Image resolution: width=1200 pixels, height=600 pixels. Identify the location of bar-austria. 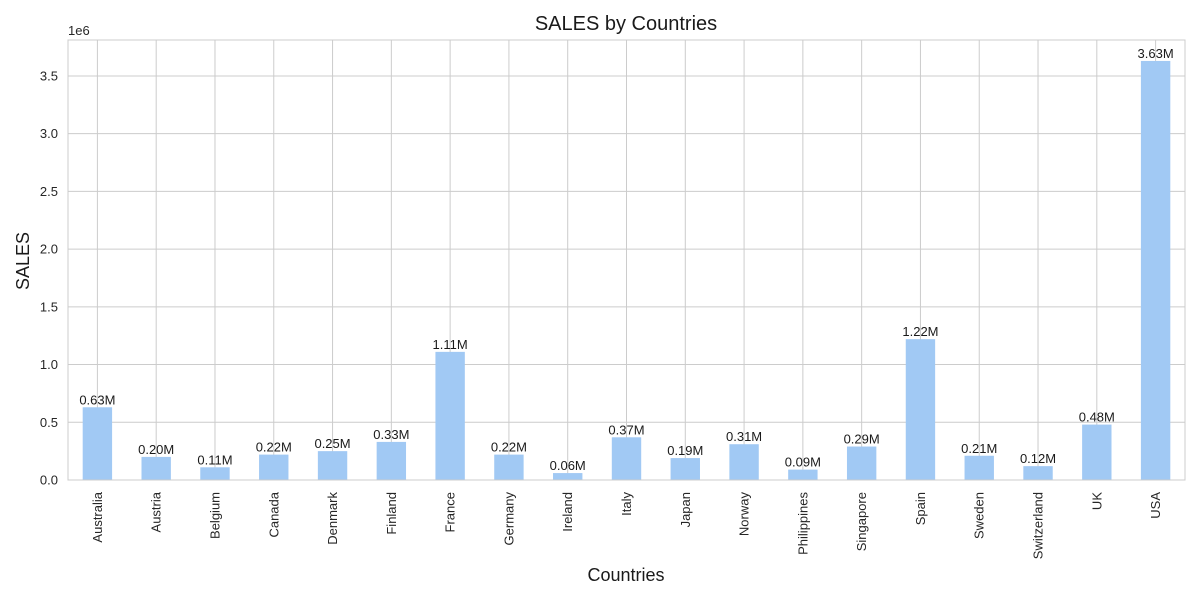
(156, 468).